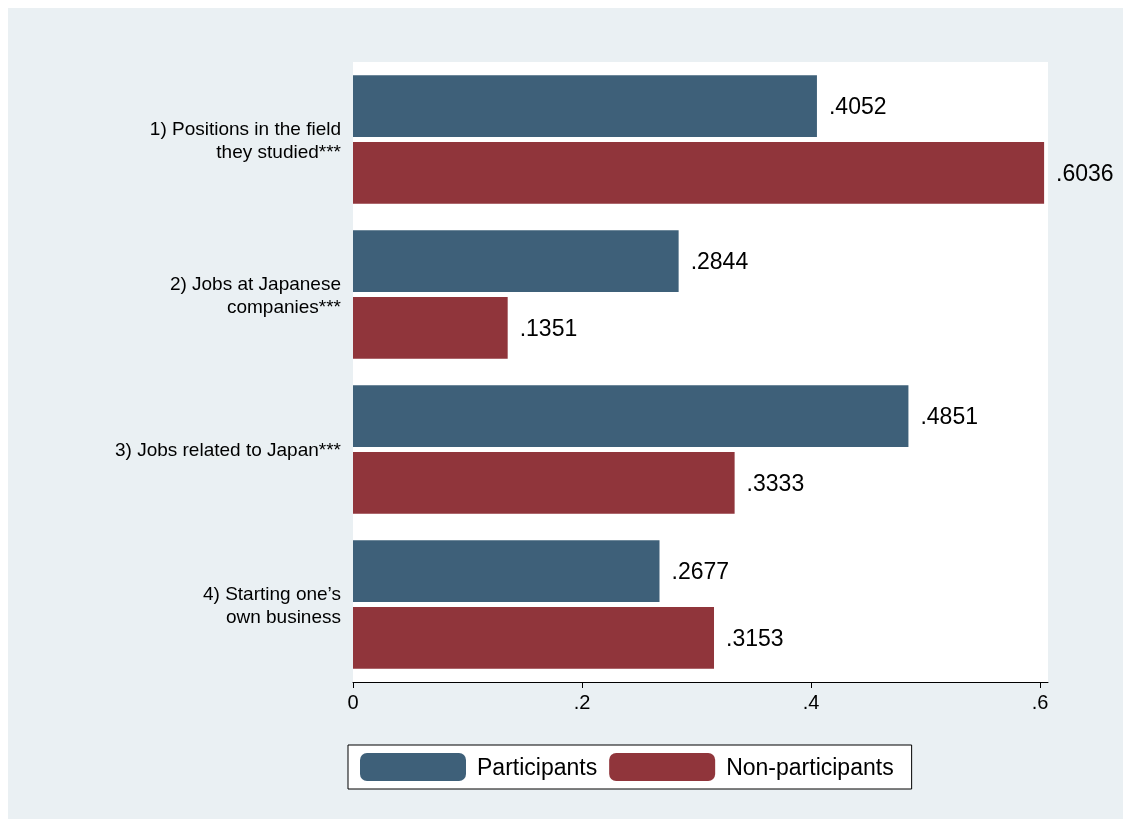  What do you see at coordinates (1040, 702) in the screenshot?
I see `x-tick-label: .6` at bounding box center [1040, 702].